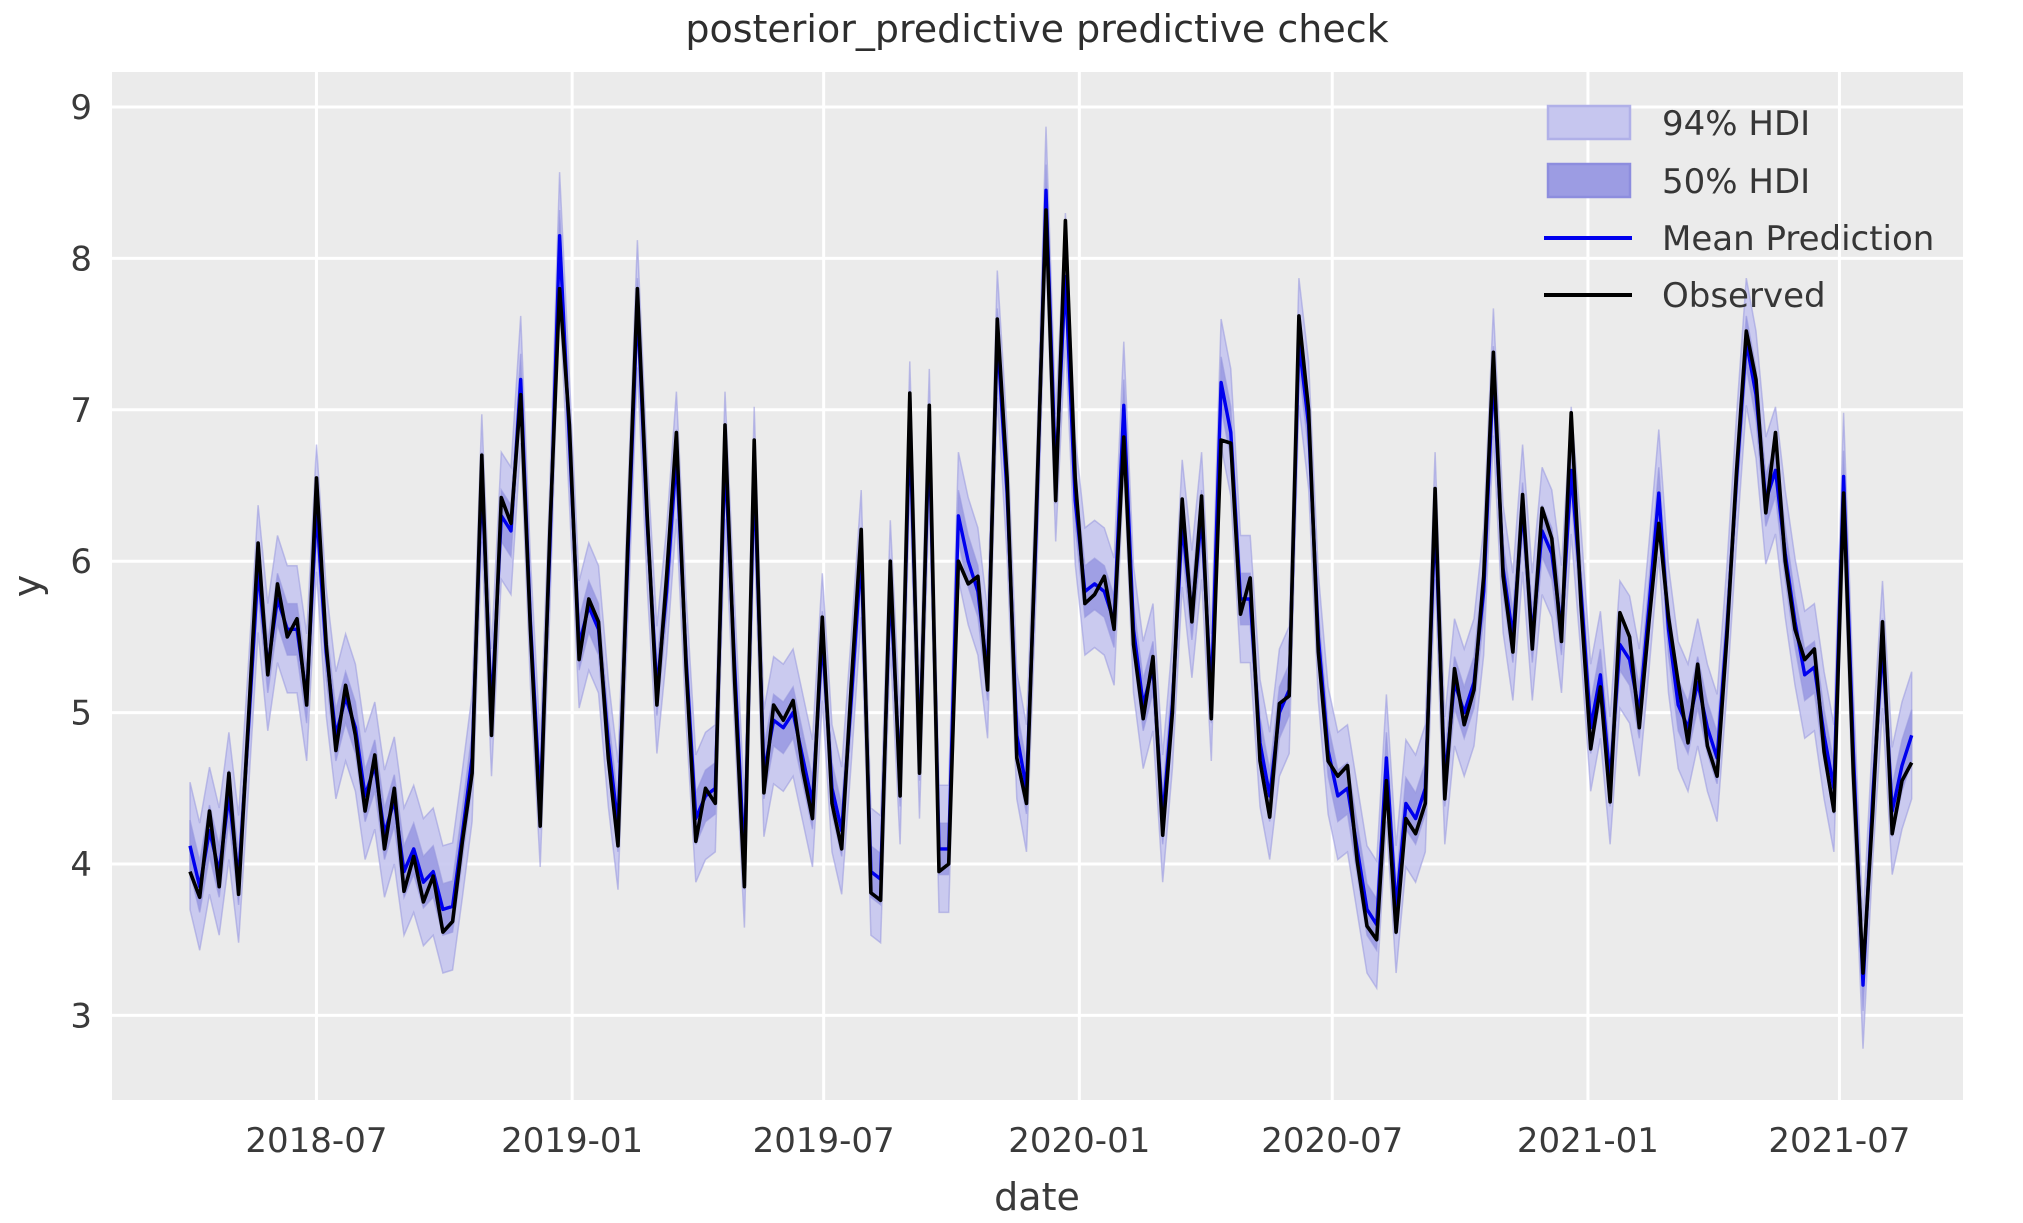  Describe the element at coordinates (1739, 210) in the screenshot. I see `legend: 94% HDI 50% HDI Mean Prediction Observed` at that location.